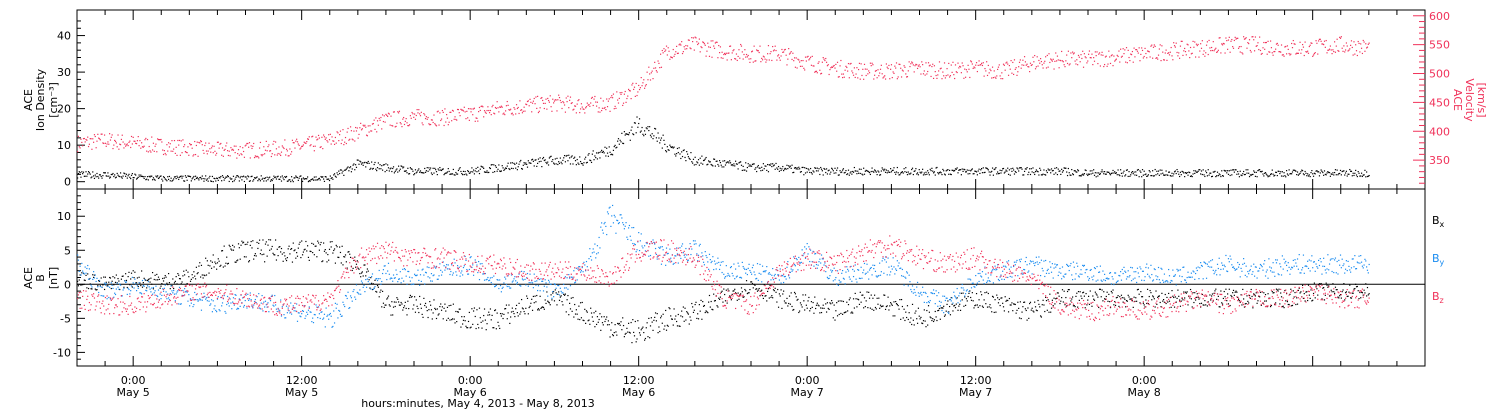  Describe the element at coordinates (64, 72) in the screenshot. I see `density-tick-label: 30` at that location.